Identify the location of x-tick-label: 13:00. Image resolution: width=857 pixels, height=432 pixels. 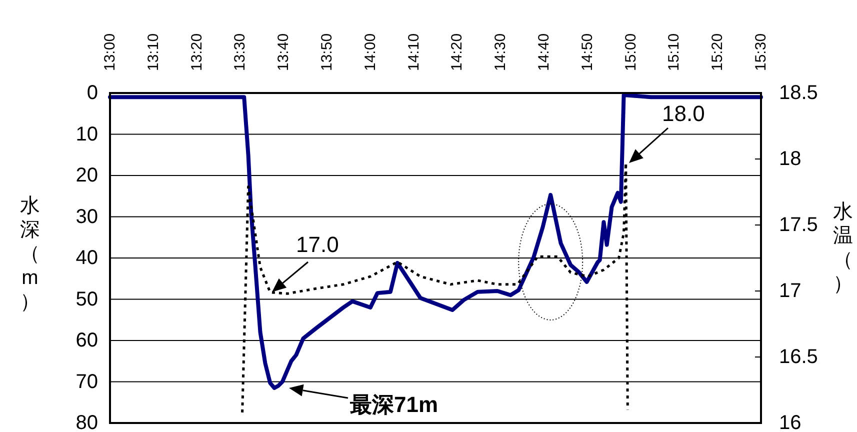
(110, 52).